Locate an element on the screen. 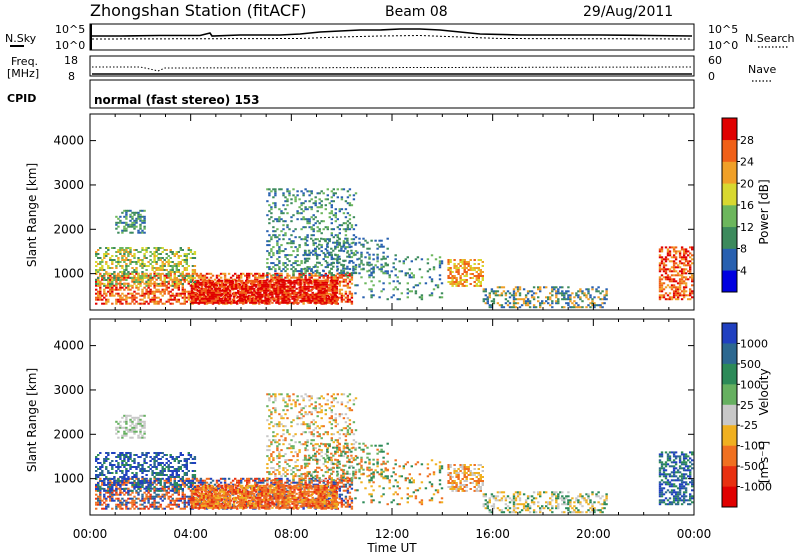  power-colorbar-segment is located at coordinates (729, 237).